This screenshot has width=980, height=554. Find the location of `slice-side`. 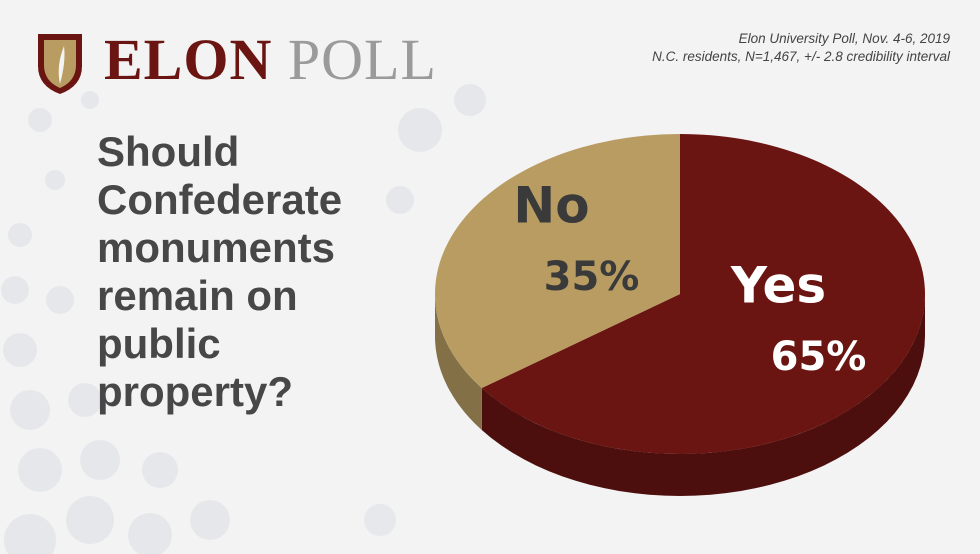

slice-side is located at coordinates (458, 362).